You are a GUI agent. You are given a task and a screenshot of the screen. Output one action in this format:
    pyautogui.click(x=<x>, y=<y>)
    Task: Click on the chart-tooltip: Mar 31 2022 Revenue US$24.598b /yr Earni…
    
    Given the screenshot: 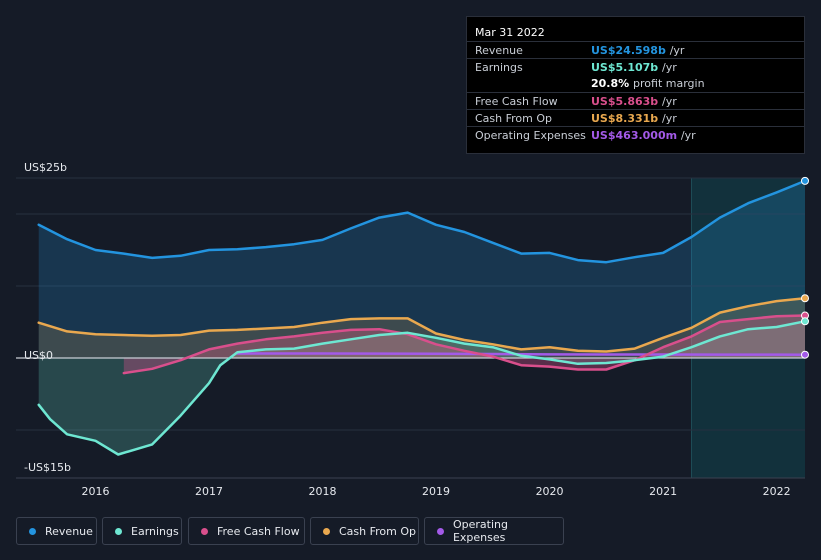 What is the action you would take?
    pyautogui.click(x=635, y=85)
    